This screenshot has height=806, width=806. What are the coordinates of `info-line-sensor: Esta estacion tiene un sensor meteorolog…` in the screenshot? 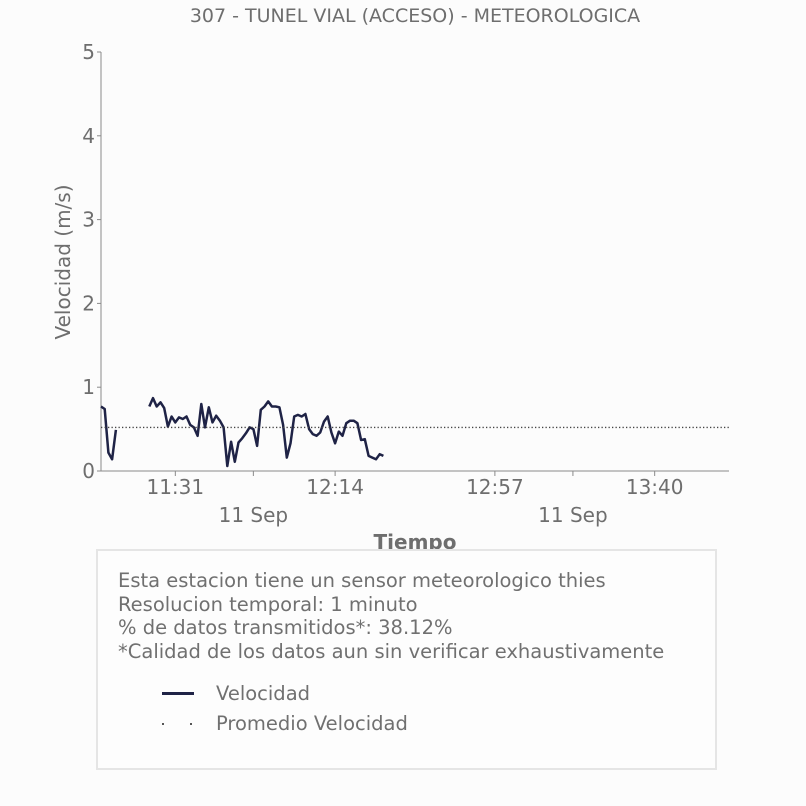 It's located at (362, 580).